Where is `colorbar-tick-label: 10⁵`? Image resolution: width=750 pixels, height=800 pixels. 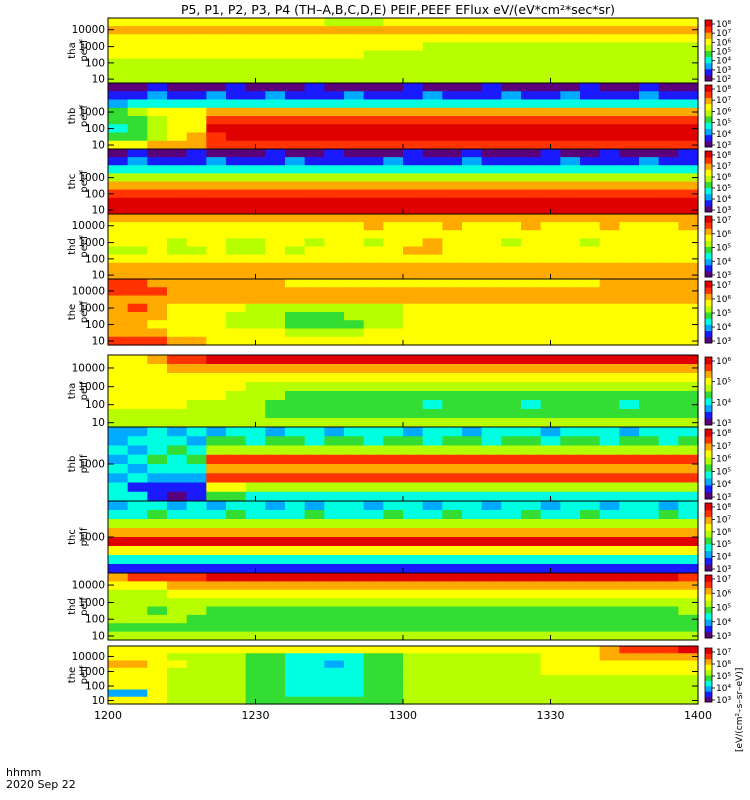
colorbar-tick-label: 10⁵ is located at coordinates (723, 545).